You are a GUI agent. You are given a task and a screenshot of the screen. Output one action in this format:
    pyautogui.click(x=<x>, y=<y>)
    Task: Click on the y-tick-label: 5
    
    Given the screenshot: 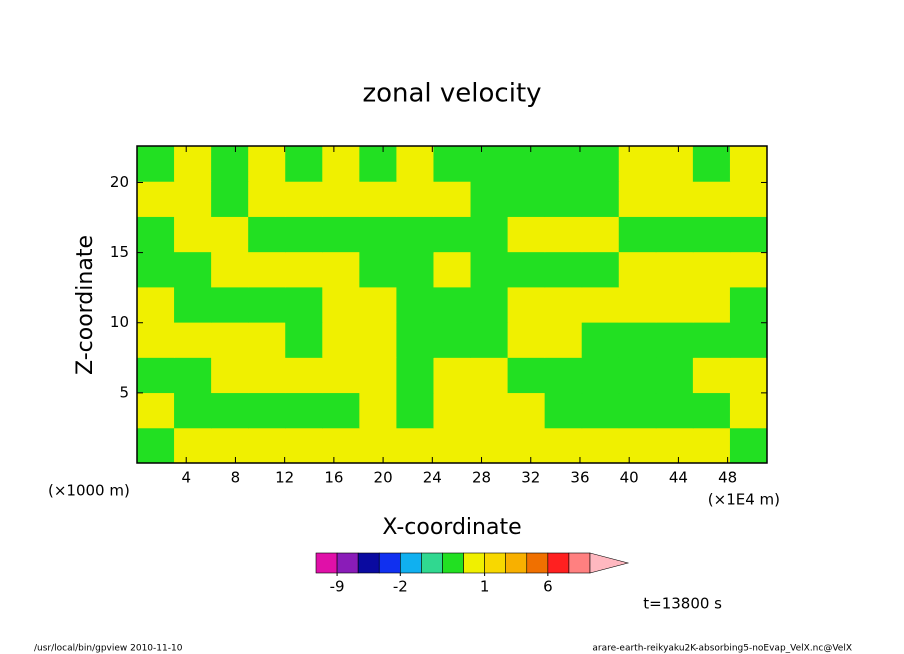 What is the action you would take?
    pyautogui.click(x=124, y=392)
    